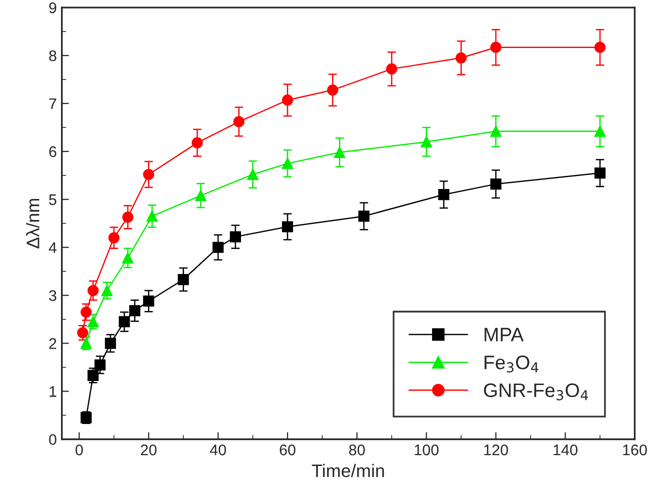 This screenshot has height=502, width=651. I want to click on x-tick-label: 120, so click(496, 450).